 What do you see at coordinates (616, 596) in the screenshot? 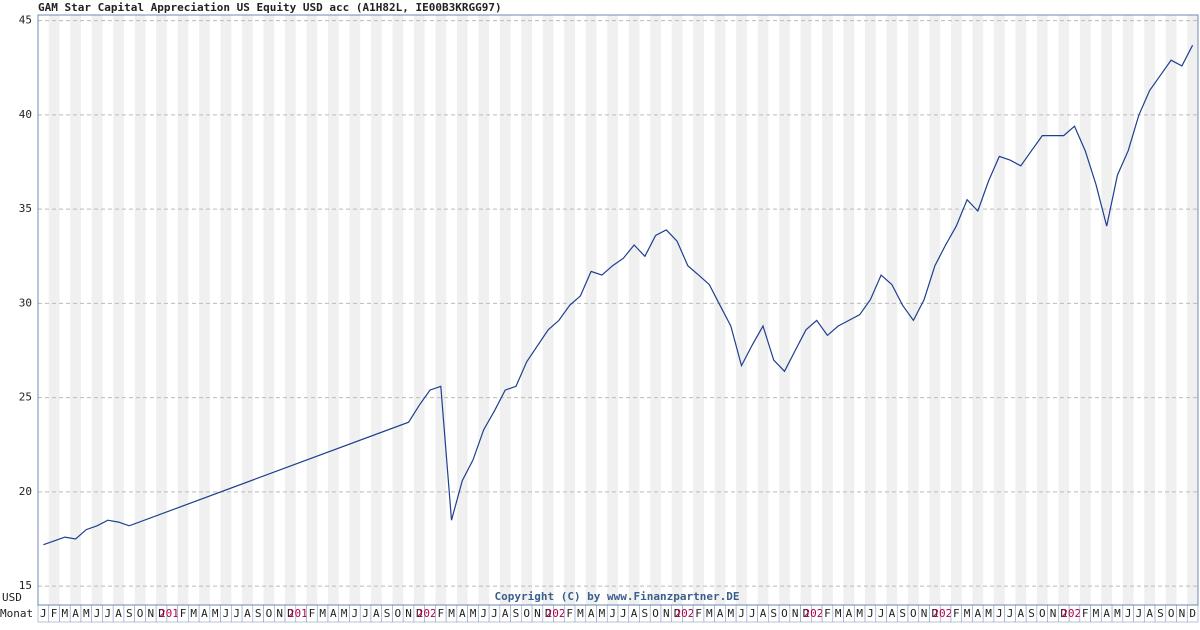
I see `copyright: Copyright (C) by www.Finanzpartner.DE` at bounding box center [616, 596].